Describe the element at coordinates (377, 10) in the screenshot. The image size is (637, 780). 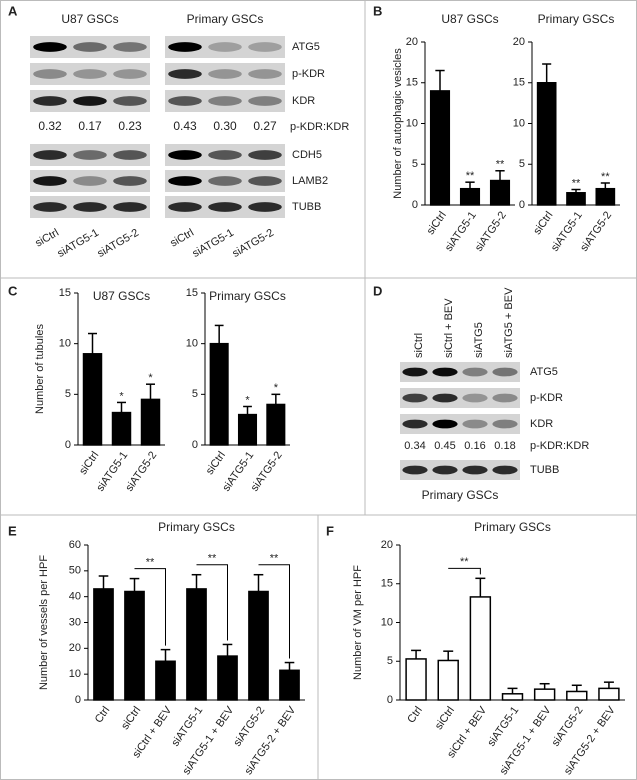
I see `panel-label: B` at that location.